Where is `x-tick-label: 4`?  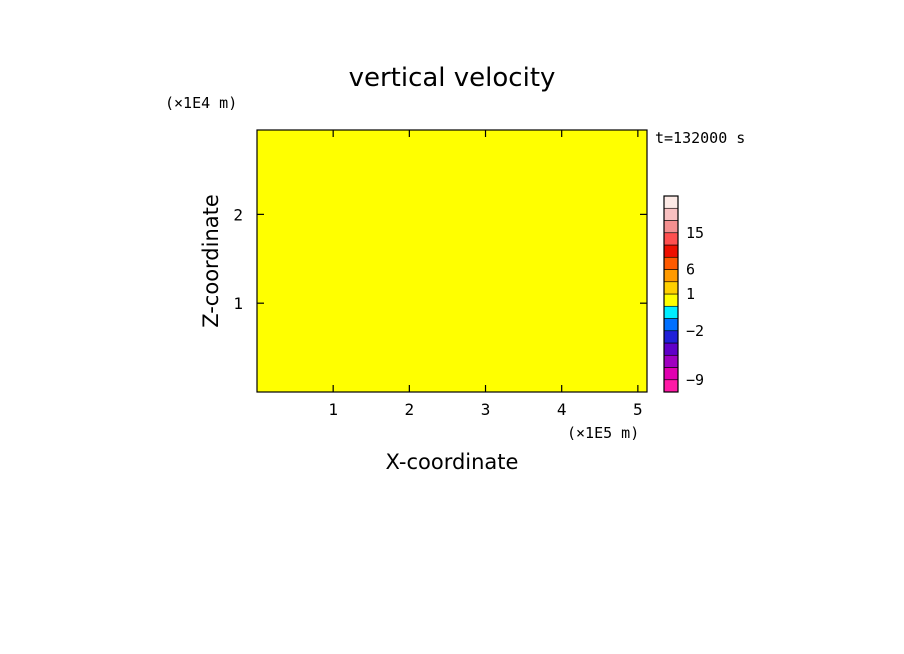 x-tick-label: 4 is located at coordinates (562, 409).